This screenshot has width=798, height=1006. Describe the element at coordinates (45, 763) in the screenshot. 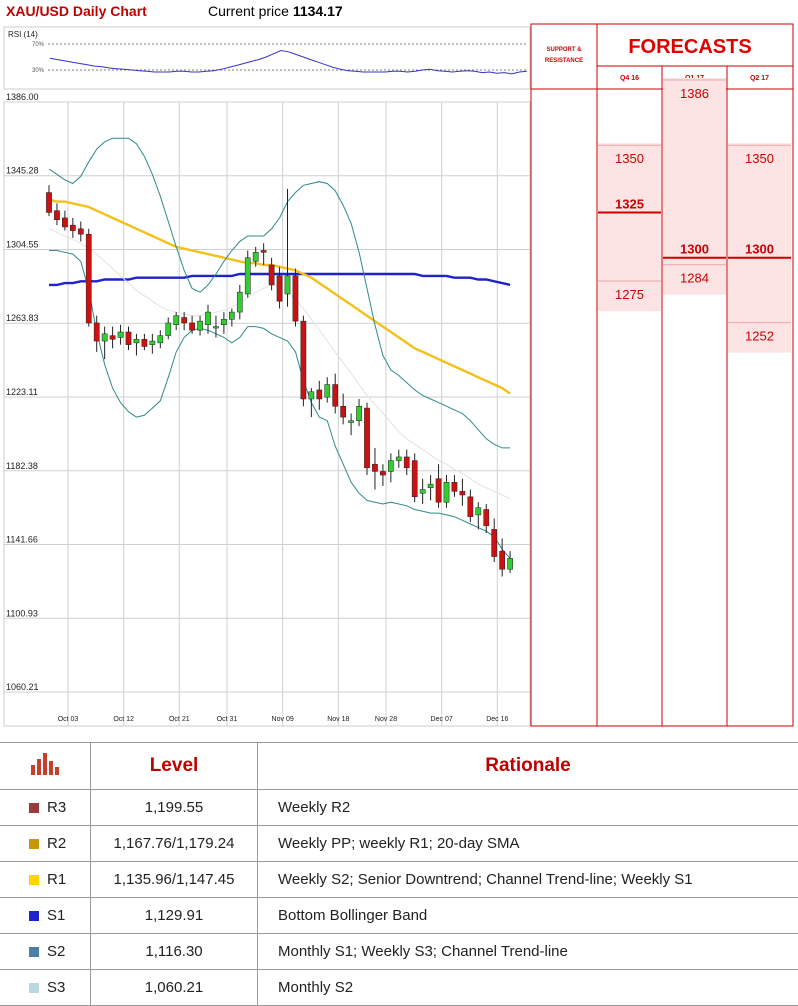

I see `bar-chart-icon` at that location.